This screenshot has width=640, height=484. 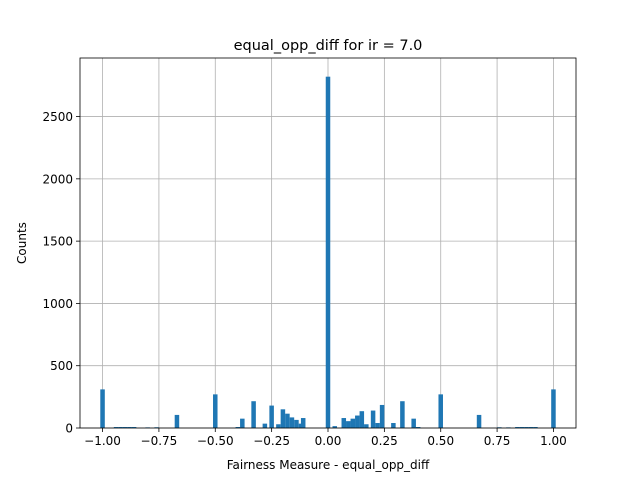 I want to click on x-tick-label: −0.25, so click(x=271, y=441).